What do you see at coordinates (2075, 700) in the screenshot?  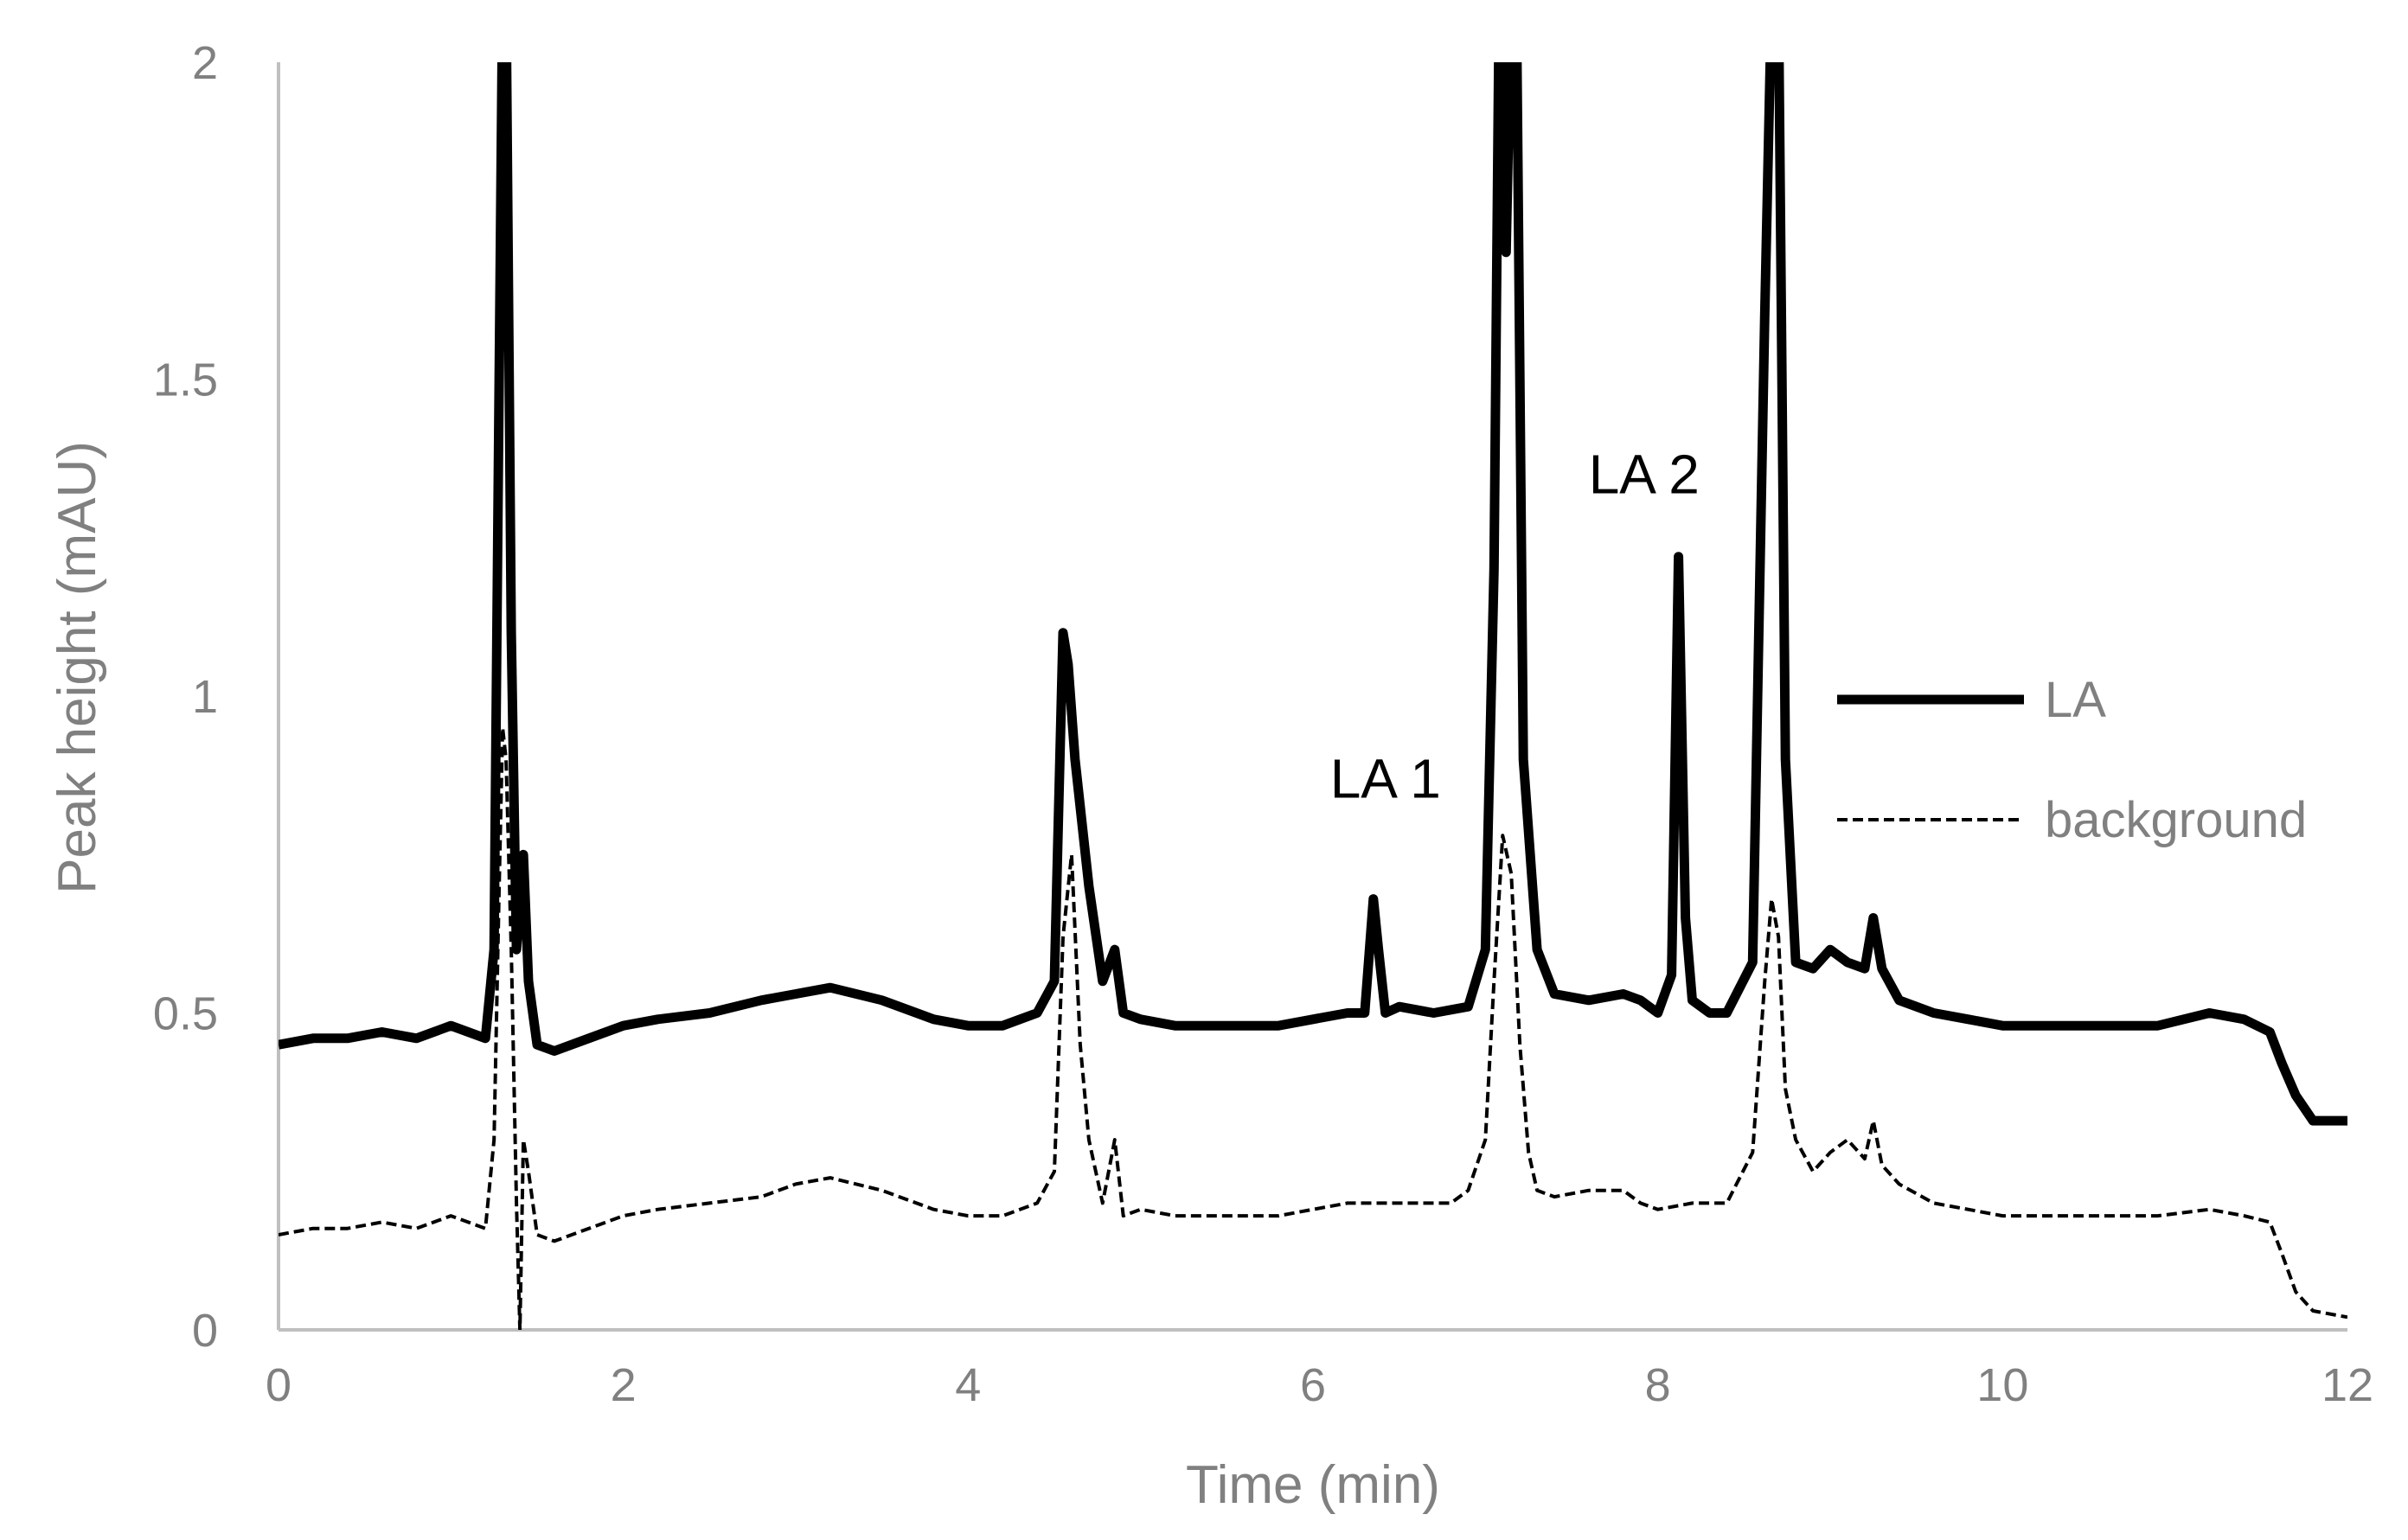 I see `legend-label-la: LA` at bounding box center [2075, 700].